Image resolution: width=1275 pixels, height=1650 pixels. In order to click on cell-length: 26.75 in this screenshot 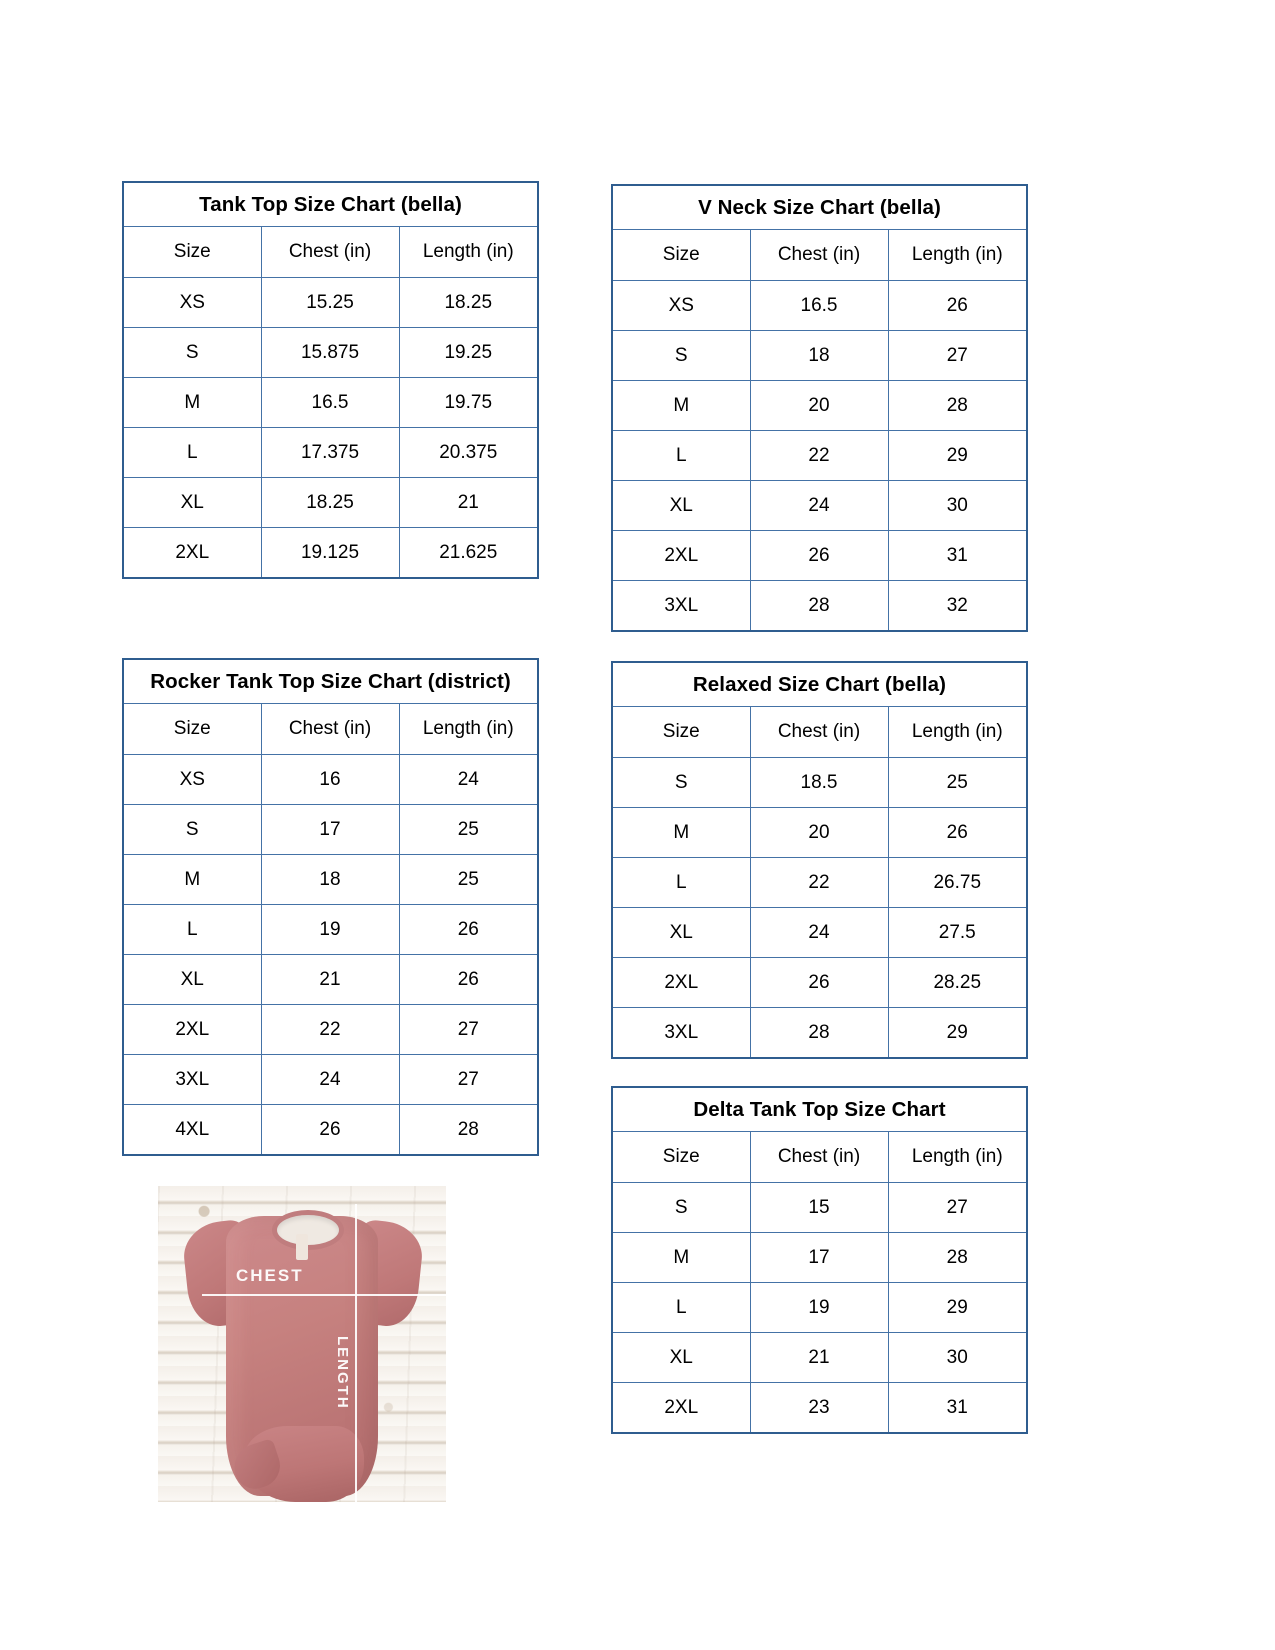, I will do `click(957, 882)`.